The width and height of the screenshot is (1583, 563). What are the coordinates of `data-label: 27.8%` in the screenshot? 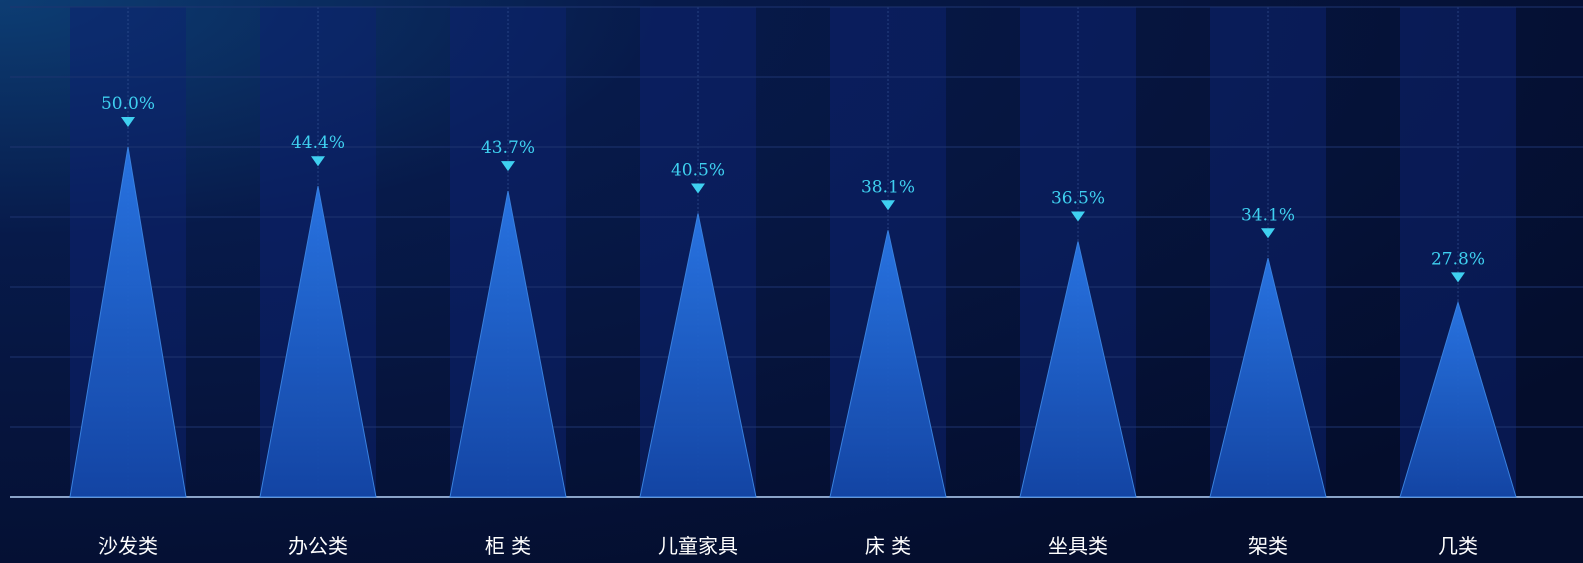 It's located at (1458, 259).